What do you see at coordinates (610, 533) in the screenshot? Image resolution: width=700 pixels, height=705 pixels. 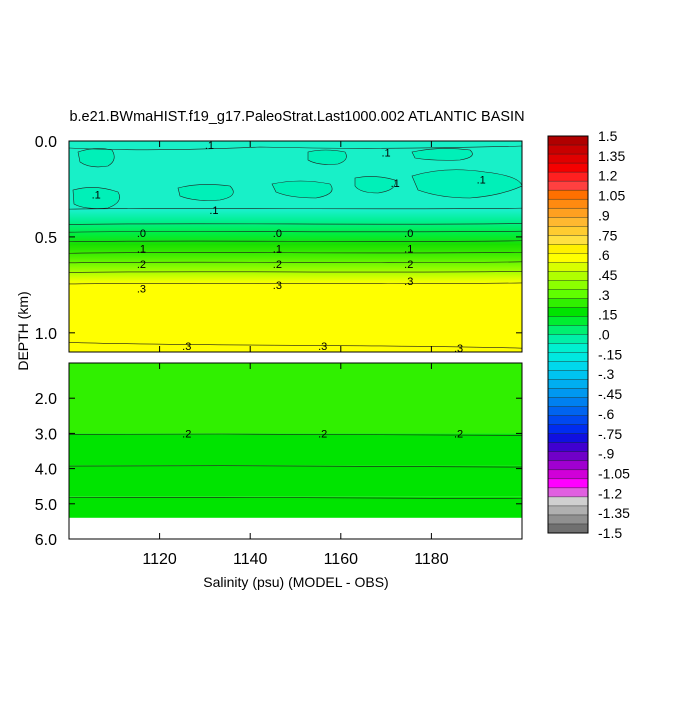 I see `colorbar-label: -1.5` at bounding box center [610, 533].